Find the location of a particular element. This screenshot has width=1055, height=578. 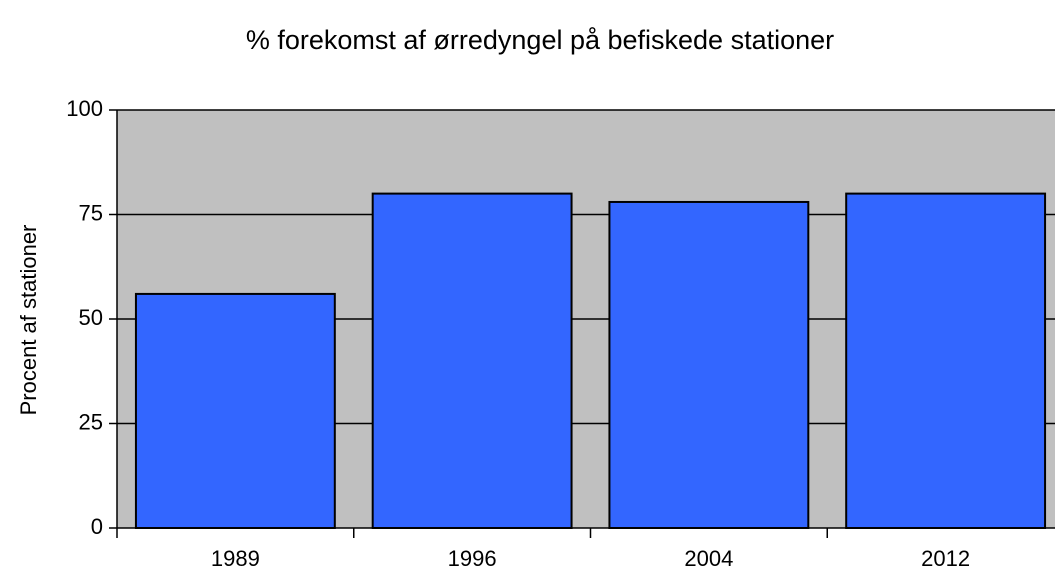

y-tick-label: 50 is located at coordinates (91, 317).